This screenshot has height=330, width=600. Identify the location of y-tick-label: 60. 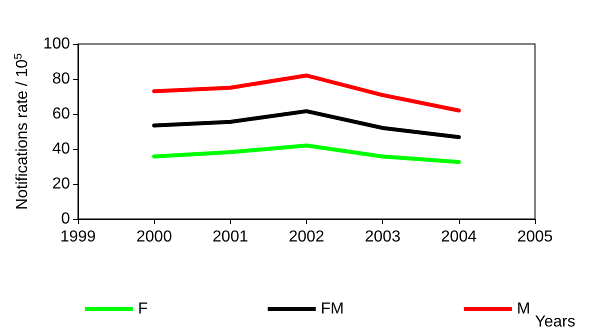
(61, 114).